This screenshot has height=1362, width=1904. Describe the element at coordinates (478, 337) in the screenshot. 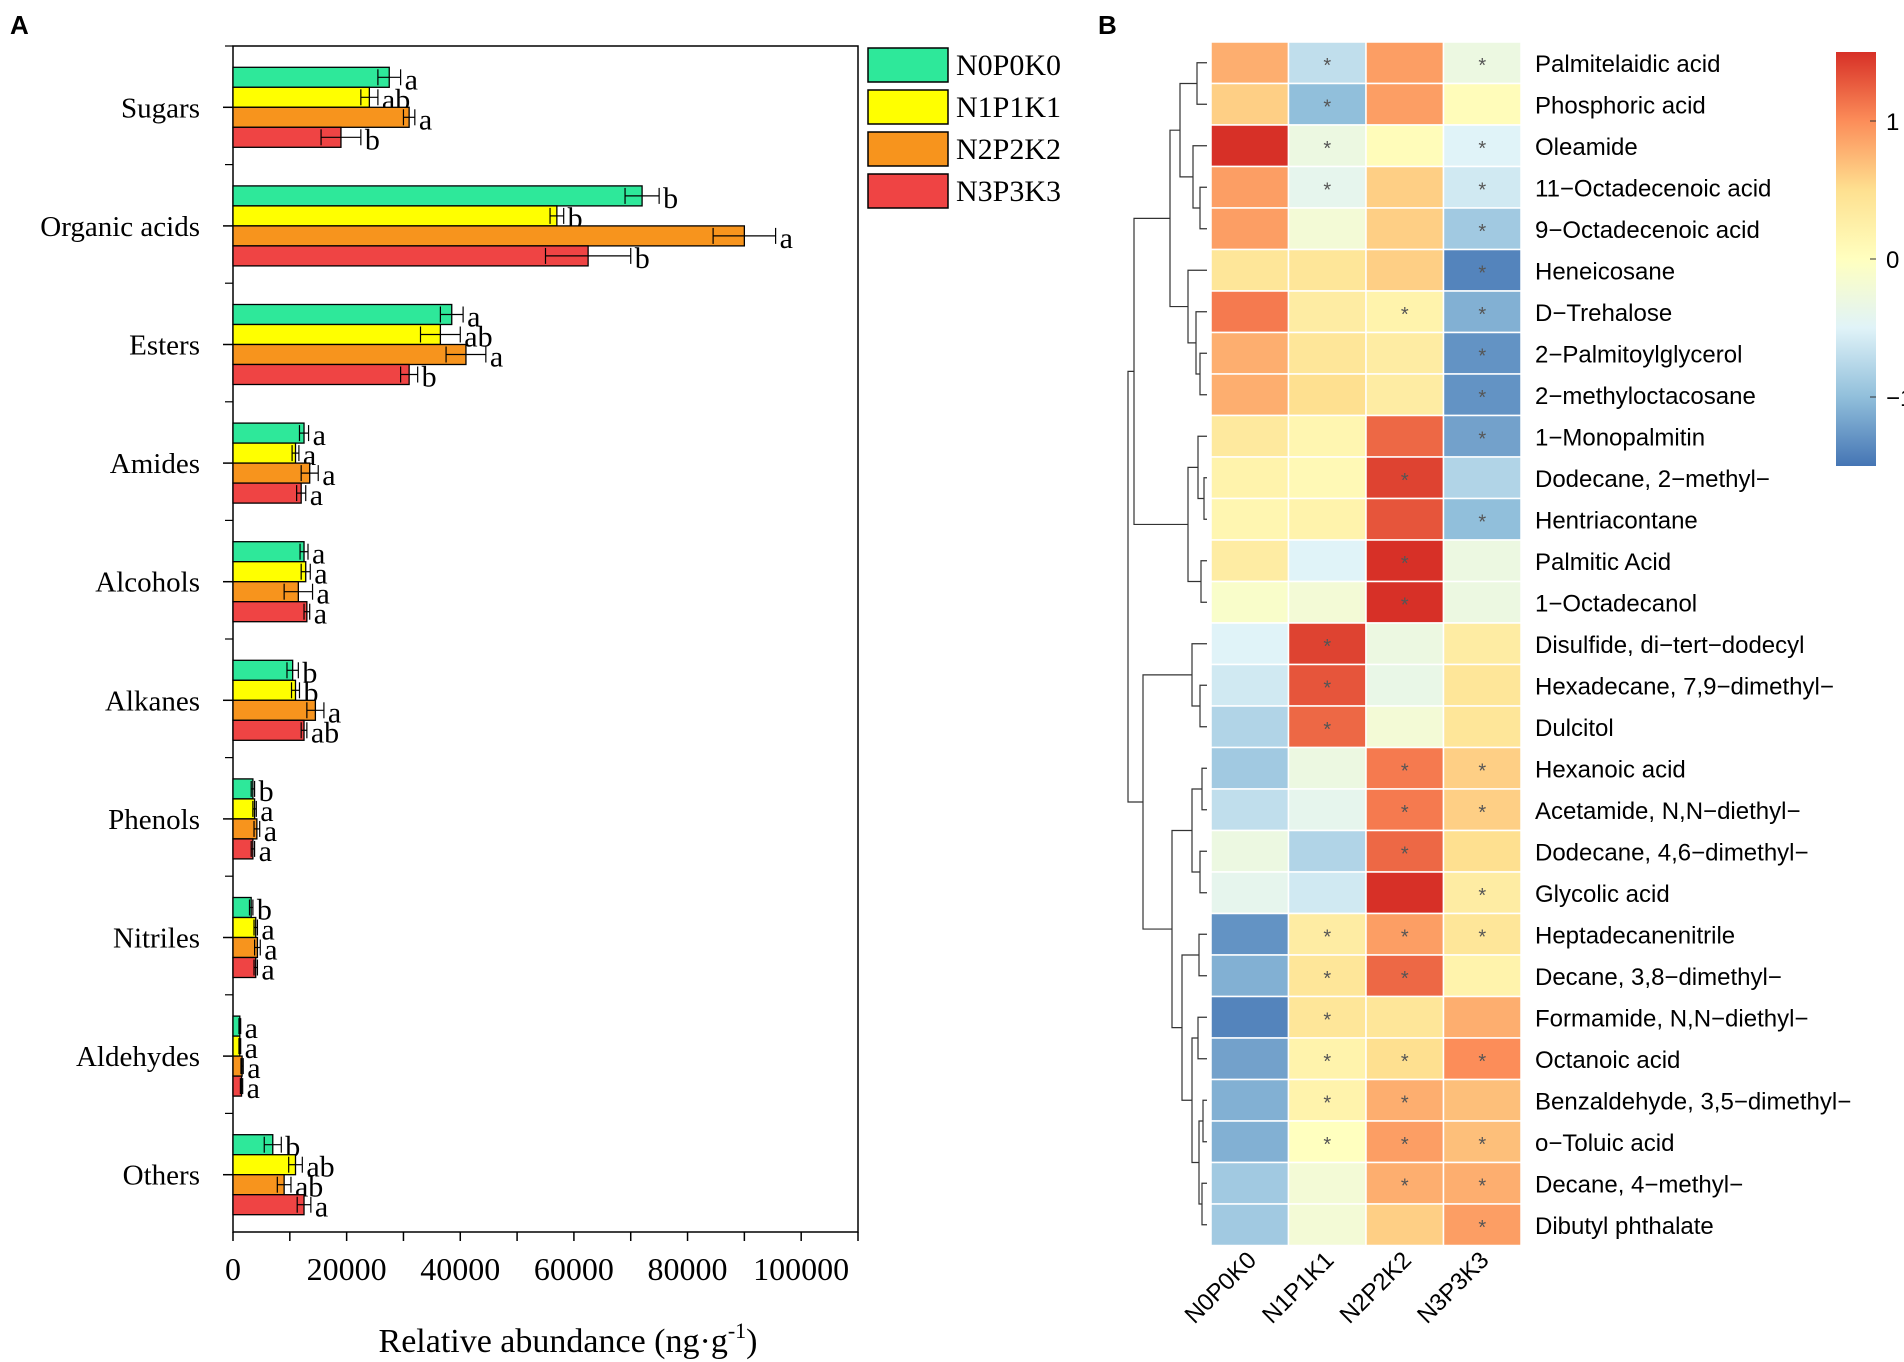

I see `significance-letter: ab` at that location.